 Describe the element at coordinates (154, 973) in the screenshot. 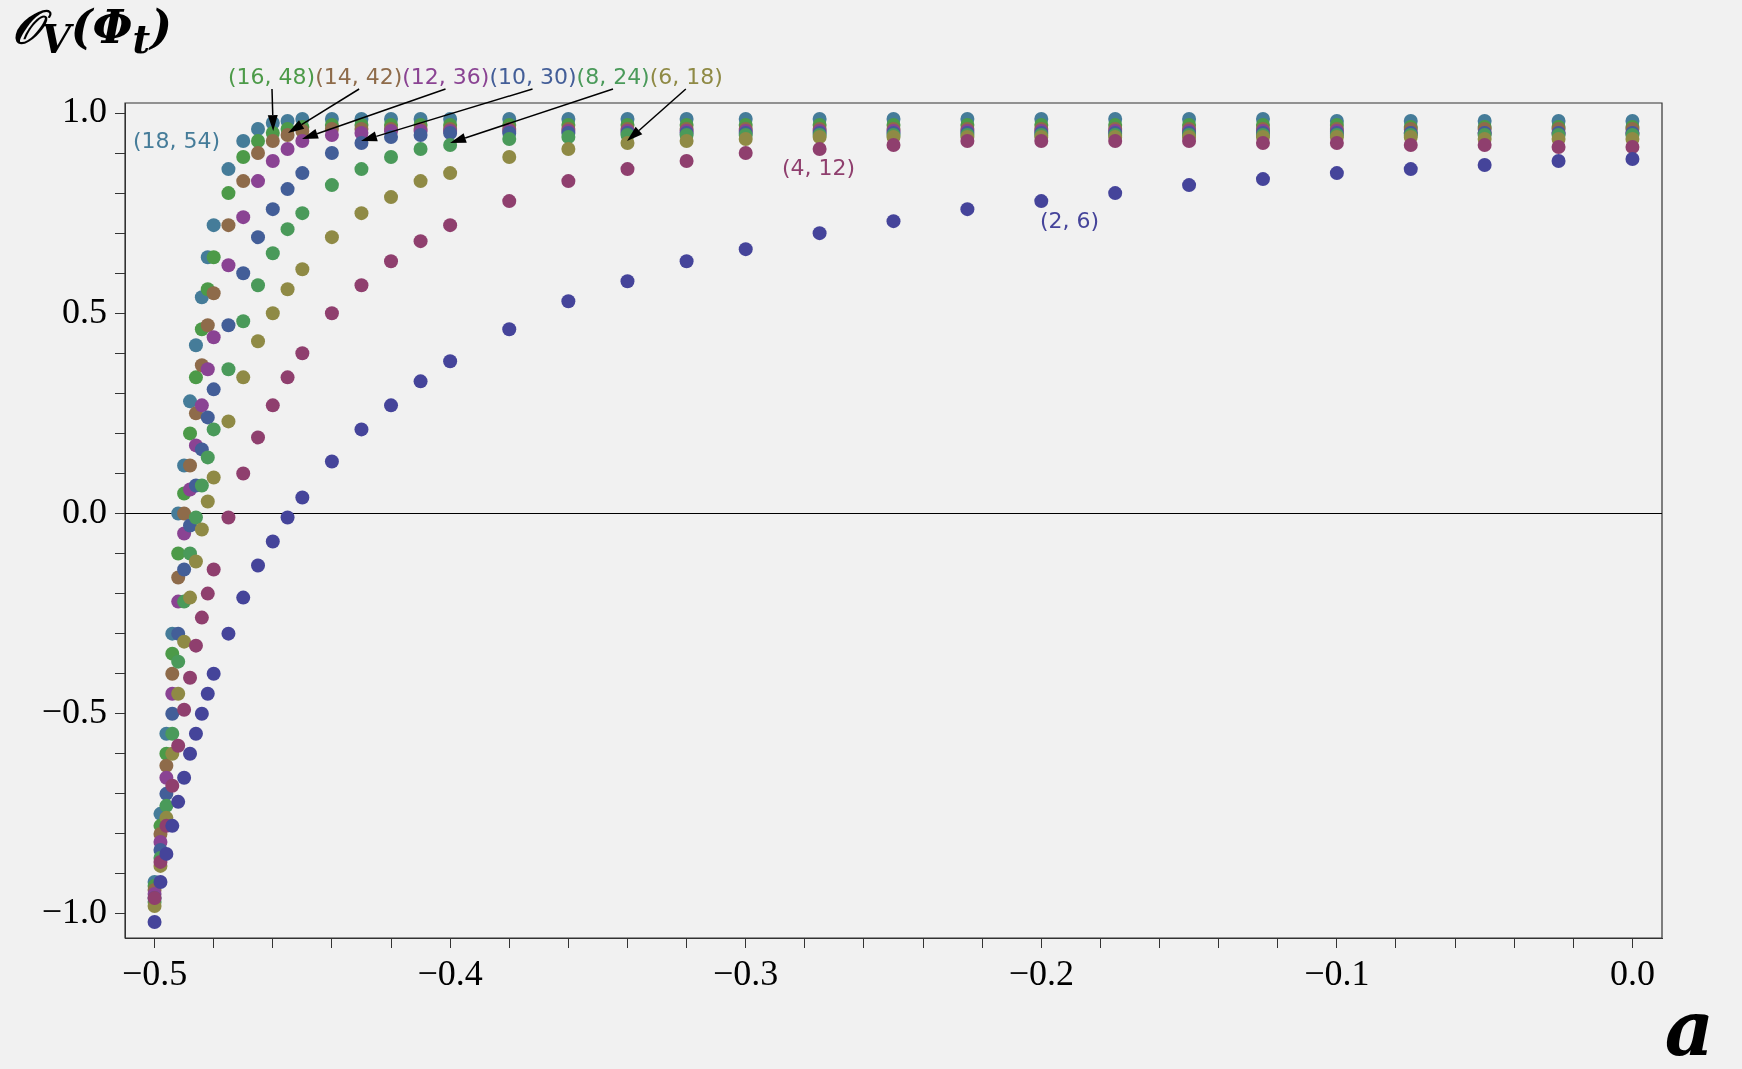

I see `x-tick-label: −0.5` at that location.